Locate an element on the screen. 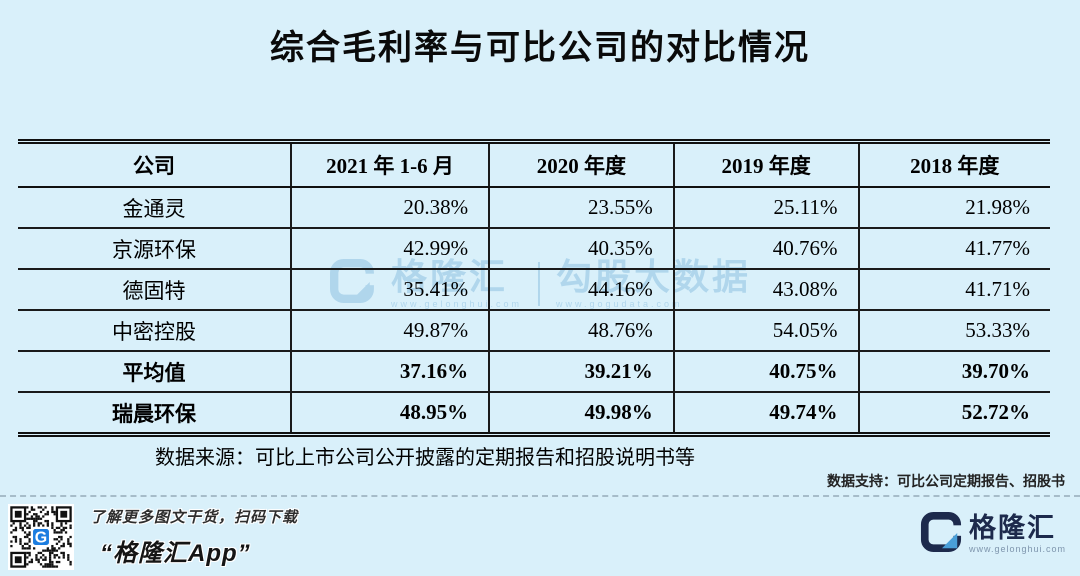 This screenshot has height=576, width=1080. table-row: 中密控股 49.87% 48.76% 54.05% 53.33% is located at coordinates (534, 329).